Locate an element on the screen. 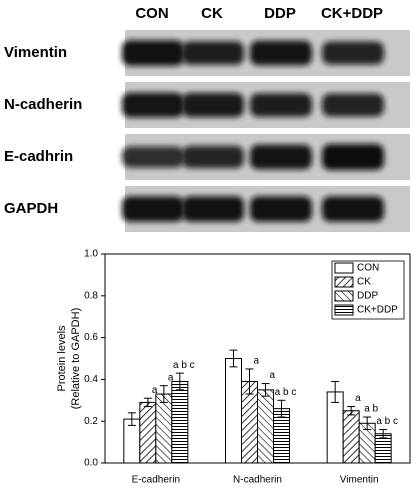 The image size is (420, 500). y-axis-label: (Relative to GAPDH) is located at coordinates (76, 358).